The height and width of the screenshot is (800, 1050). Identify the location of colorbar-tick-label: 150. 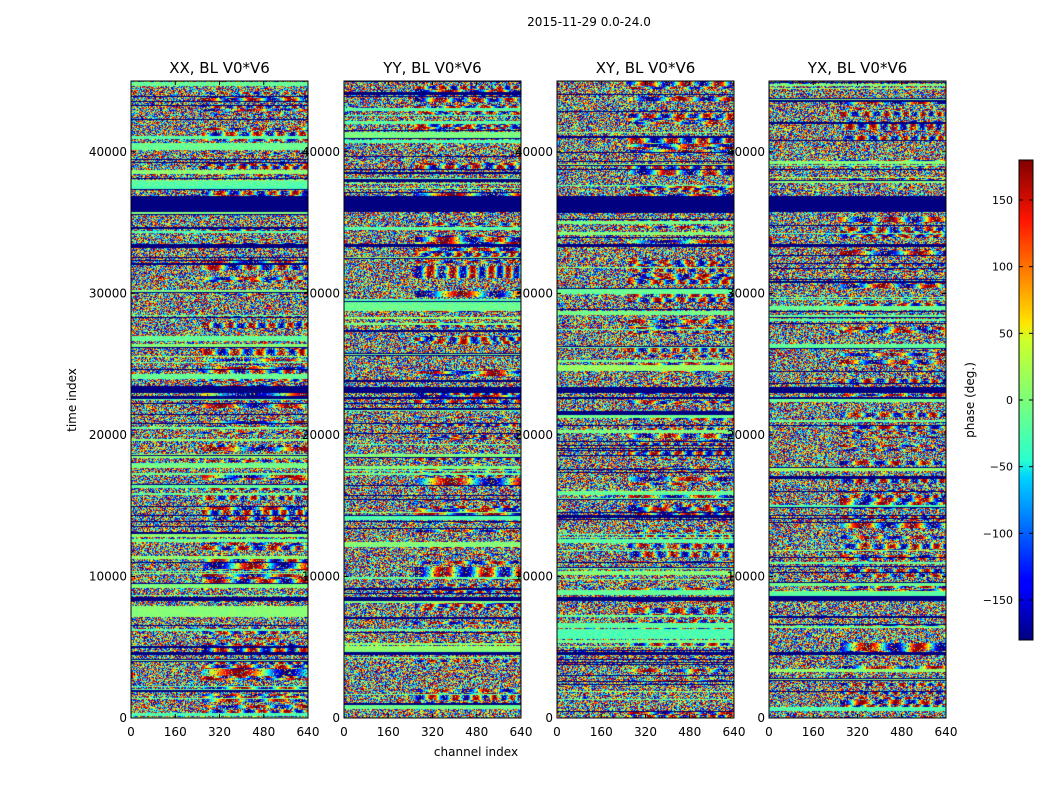
(1002, 200).